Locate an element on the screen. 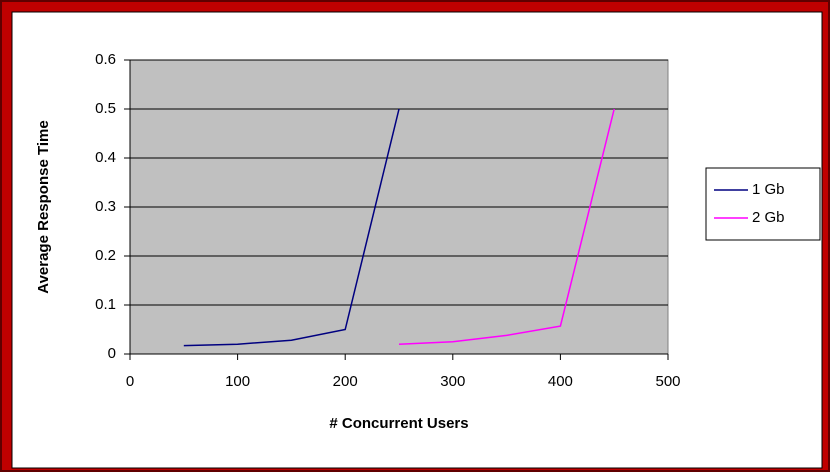  x-tick-label: 300 is located at coordinates (452, 381).